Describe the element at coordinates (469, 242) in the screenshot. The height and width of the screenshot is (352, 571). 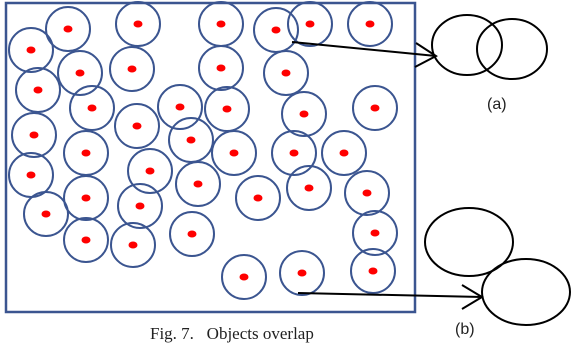
I see `inset-b-circle-top` at that location.